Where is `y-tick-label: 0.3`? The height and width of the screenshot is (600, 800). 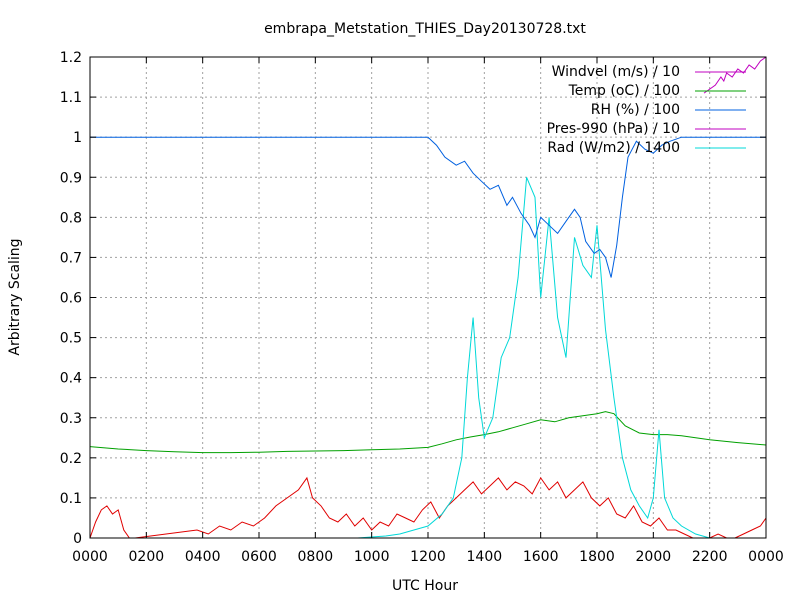
y-tick-label: 0.3 is located at coordinates (71, 419).